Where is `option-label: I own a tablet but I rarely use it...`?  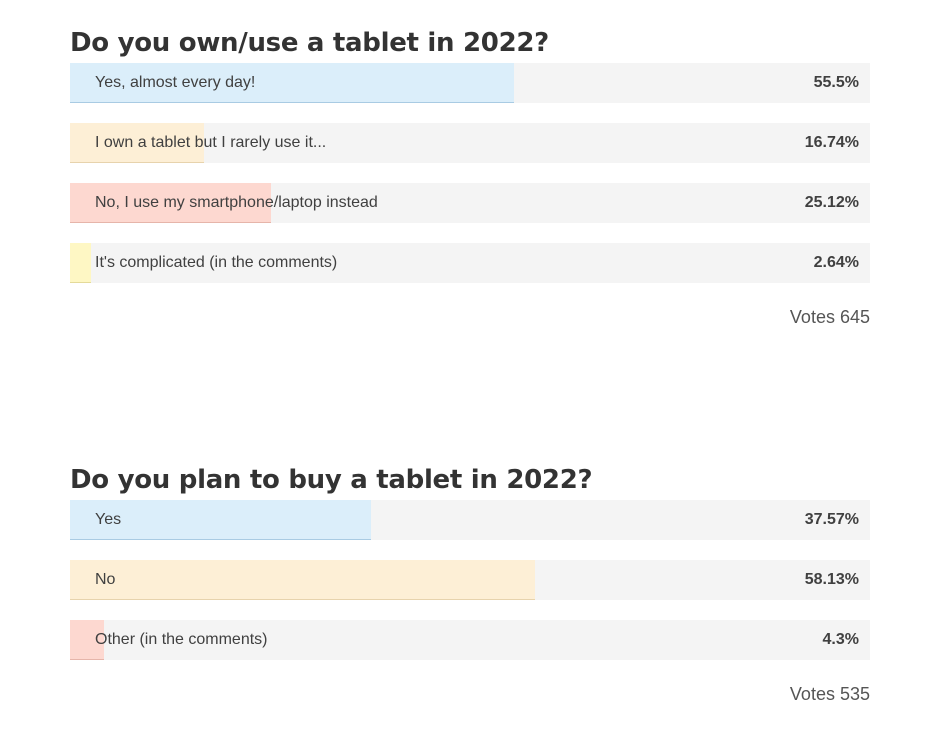
option-label: I own a tablet but I rarely use it... is located at coordinates (211, 142).